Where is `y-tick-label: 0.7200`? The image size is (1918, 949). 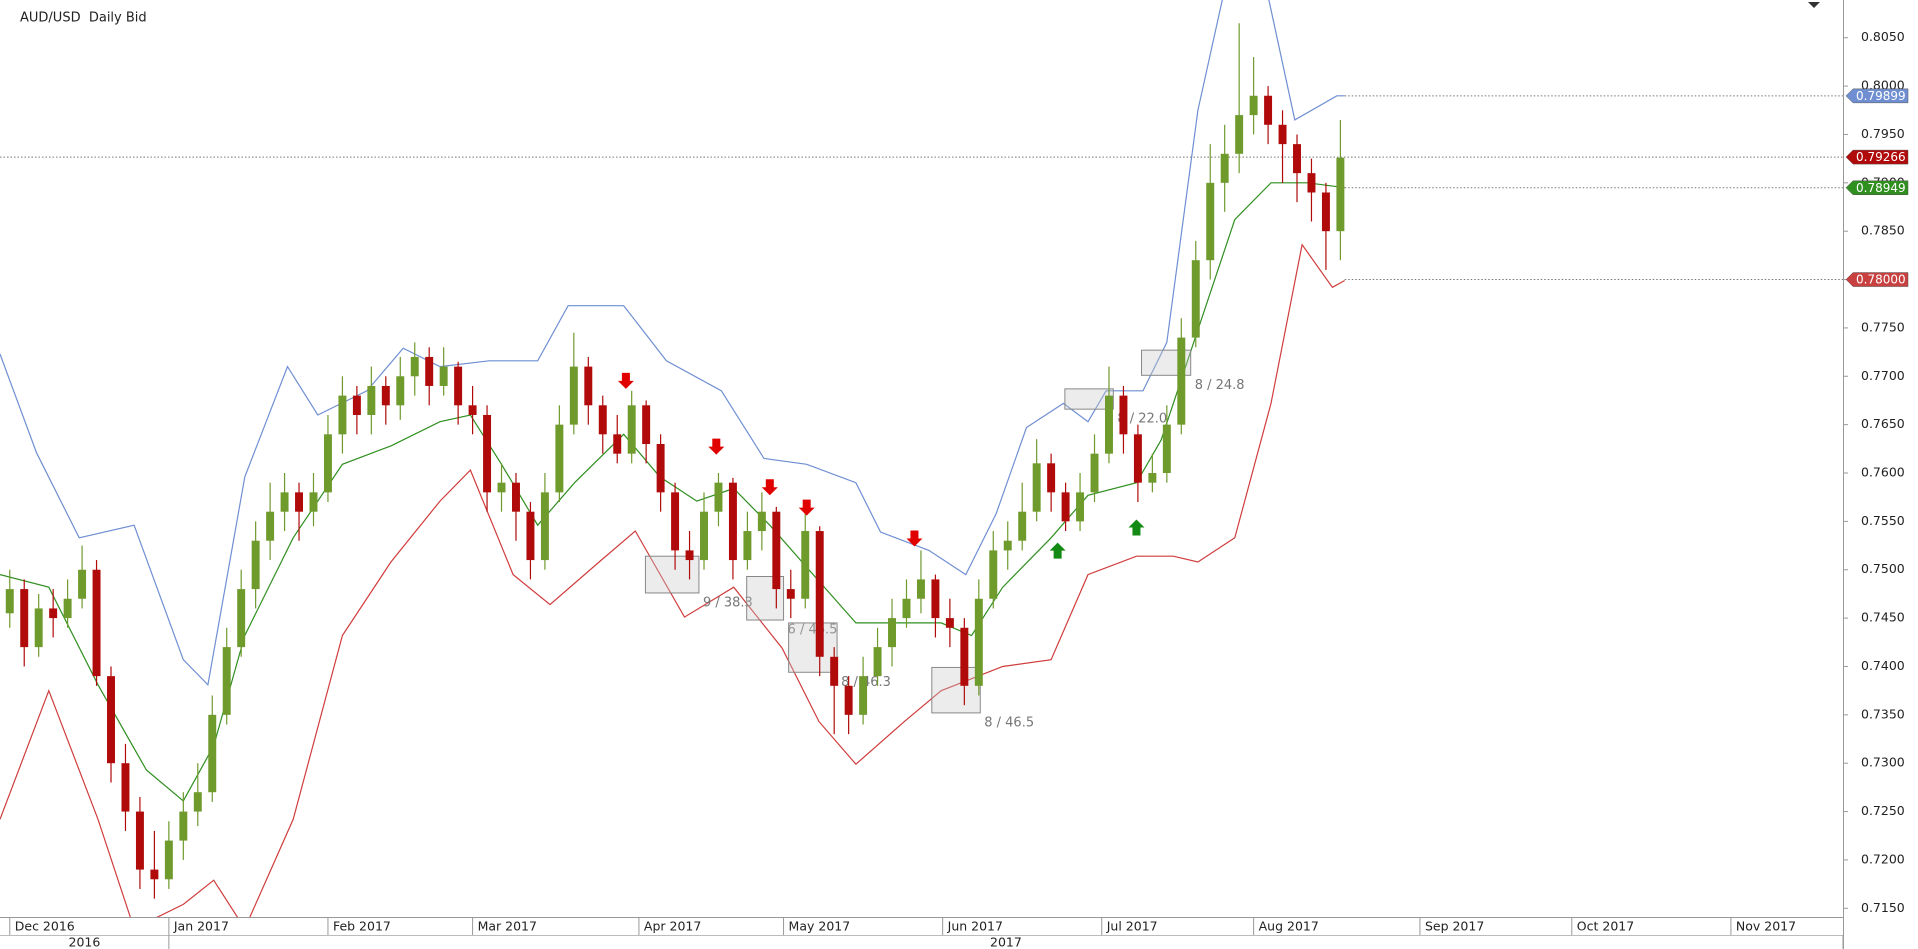 y-tick-label: 0.7200 is located at coordinates (1883, 858).